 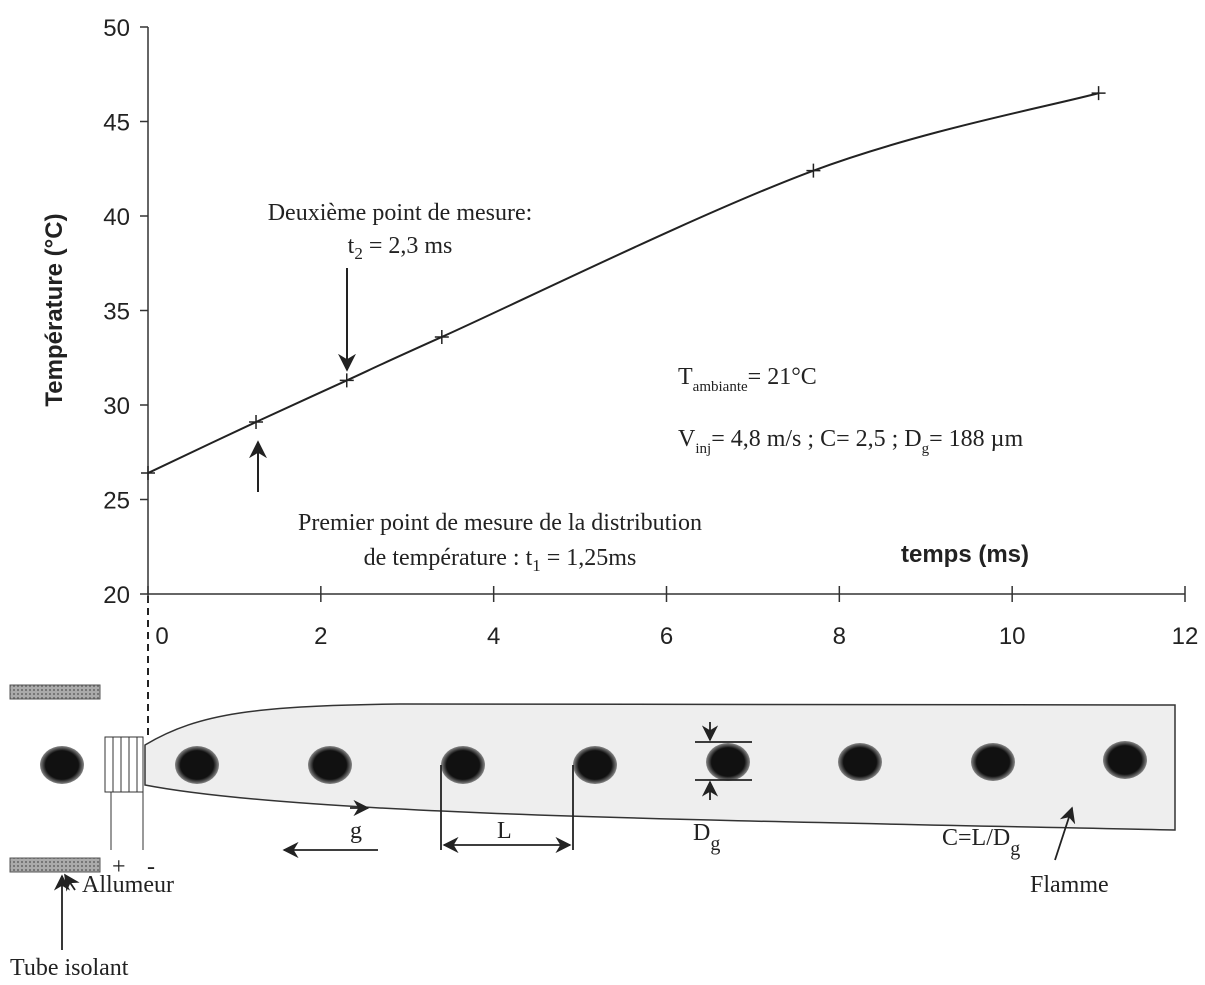 I want to click on igniter-label: Allumeur, so click(x=128, y=885).